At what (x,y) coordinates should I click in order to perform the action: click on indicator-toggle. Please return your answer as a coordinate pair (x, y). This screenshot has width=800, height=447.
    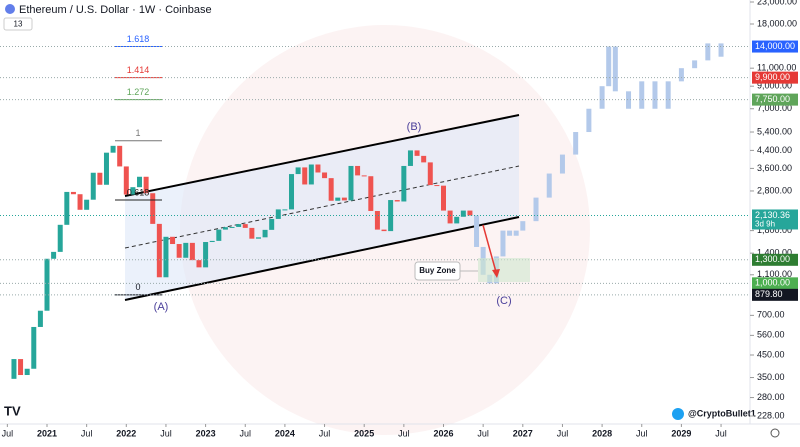
    Looking at the image, I should click on (18, 24).